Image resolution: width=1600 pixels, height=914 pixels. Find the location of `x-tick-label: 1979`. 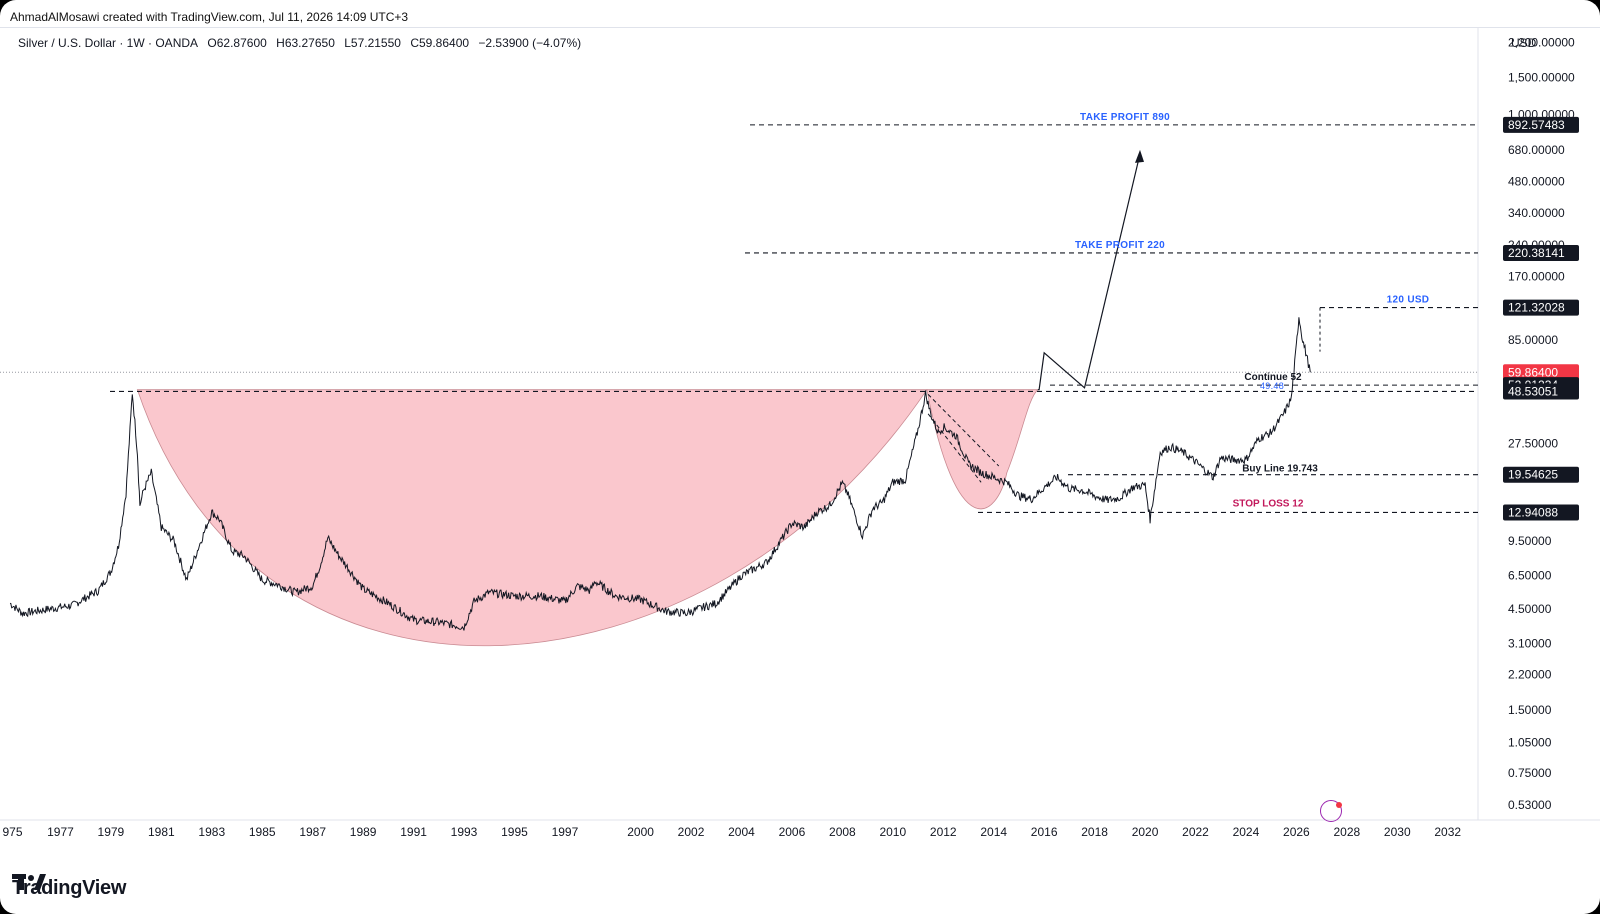

x-tick-label: 1979 is located at coordinates (111, 832).